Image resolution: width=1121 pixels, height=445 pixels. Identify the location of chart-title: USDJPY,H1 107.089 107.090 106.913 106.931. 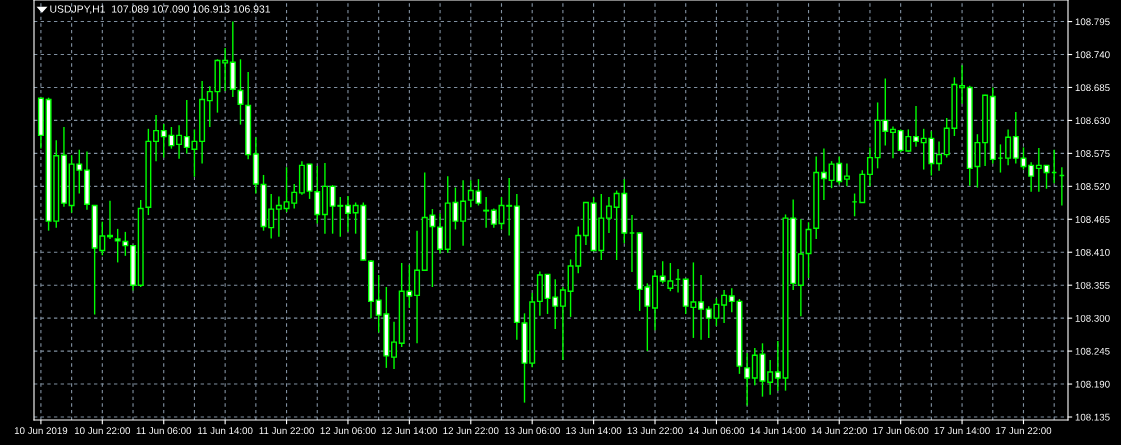
(160, 9).